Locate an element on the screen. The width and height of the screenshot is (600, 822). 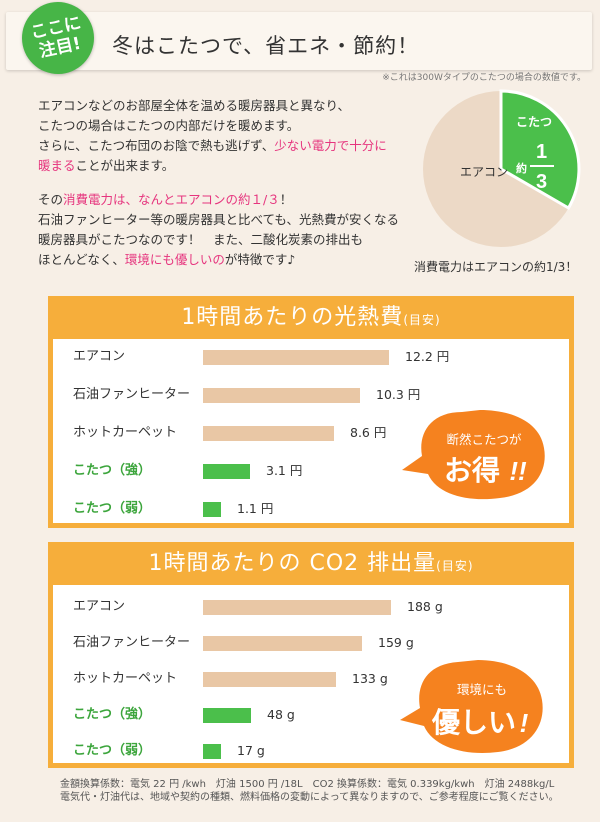
intro-text: が特徴です♪ is located at coordinates (260, 259).